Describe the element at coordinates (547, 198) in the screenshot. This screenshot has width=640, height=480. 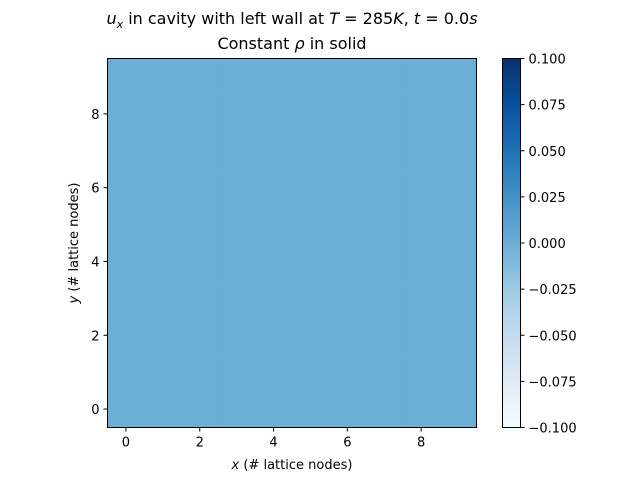
I see `colorbar-tick-label: 0.025` at that location.